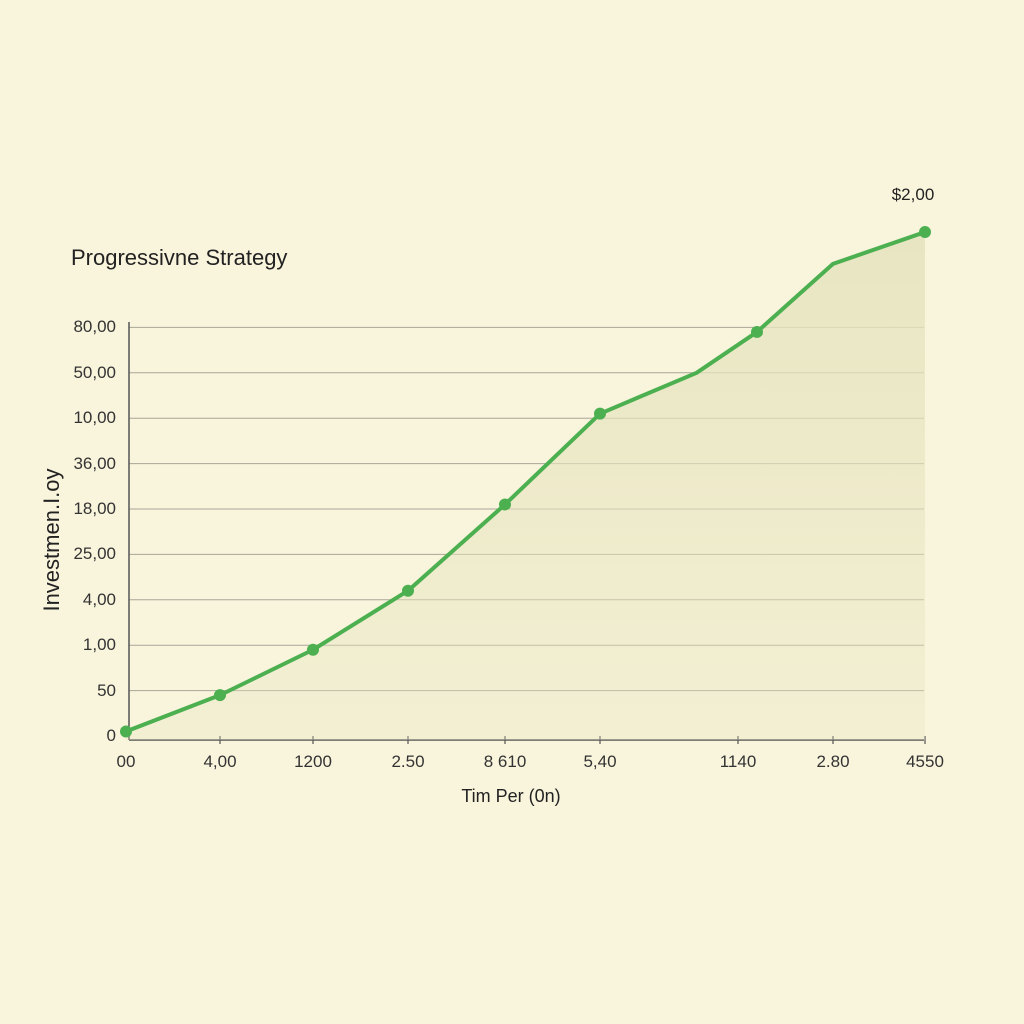 Image resolution: width=1024 pixels, height=1024 pixels. Describe the element at coordinates (51, 540) in the screenshot. I see `y-axis-label: Investmen.I.oy` at that location.